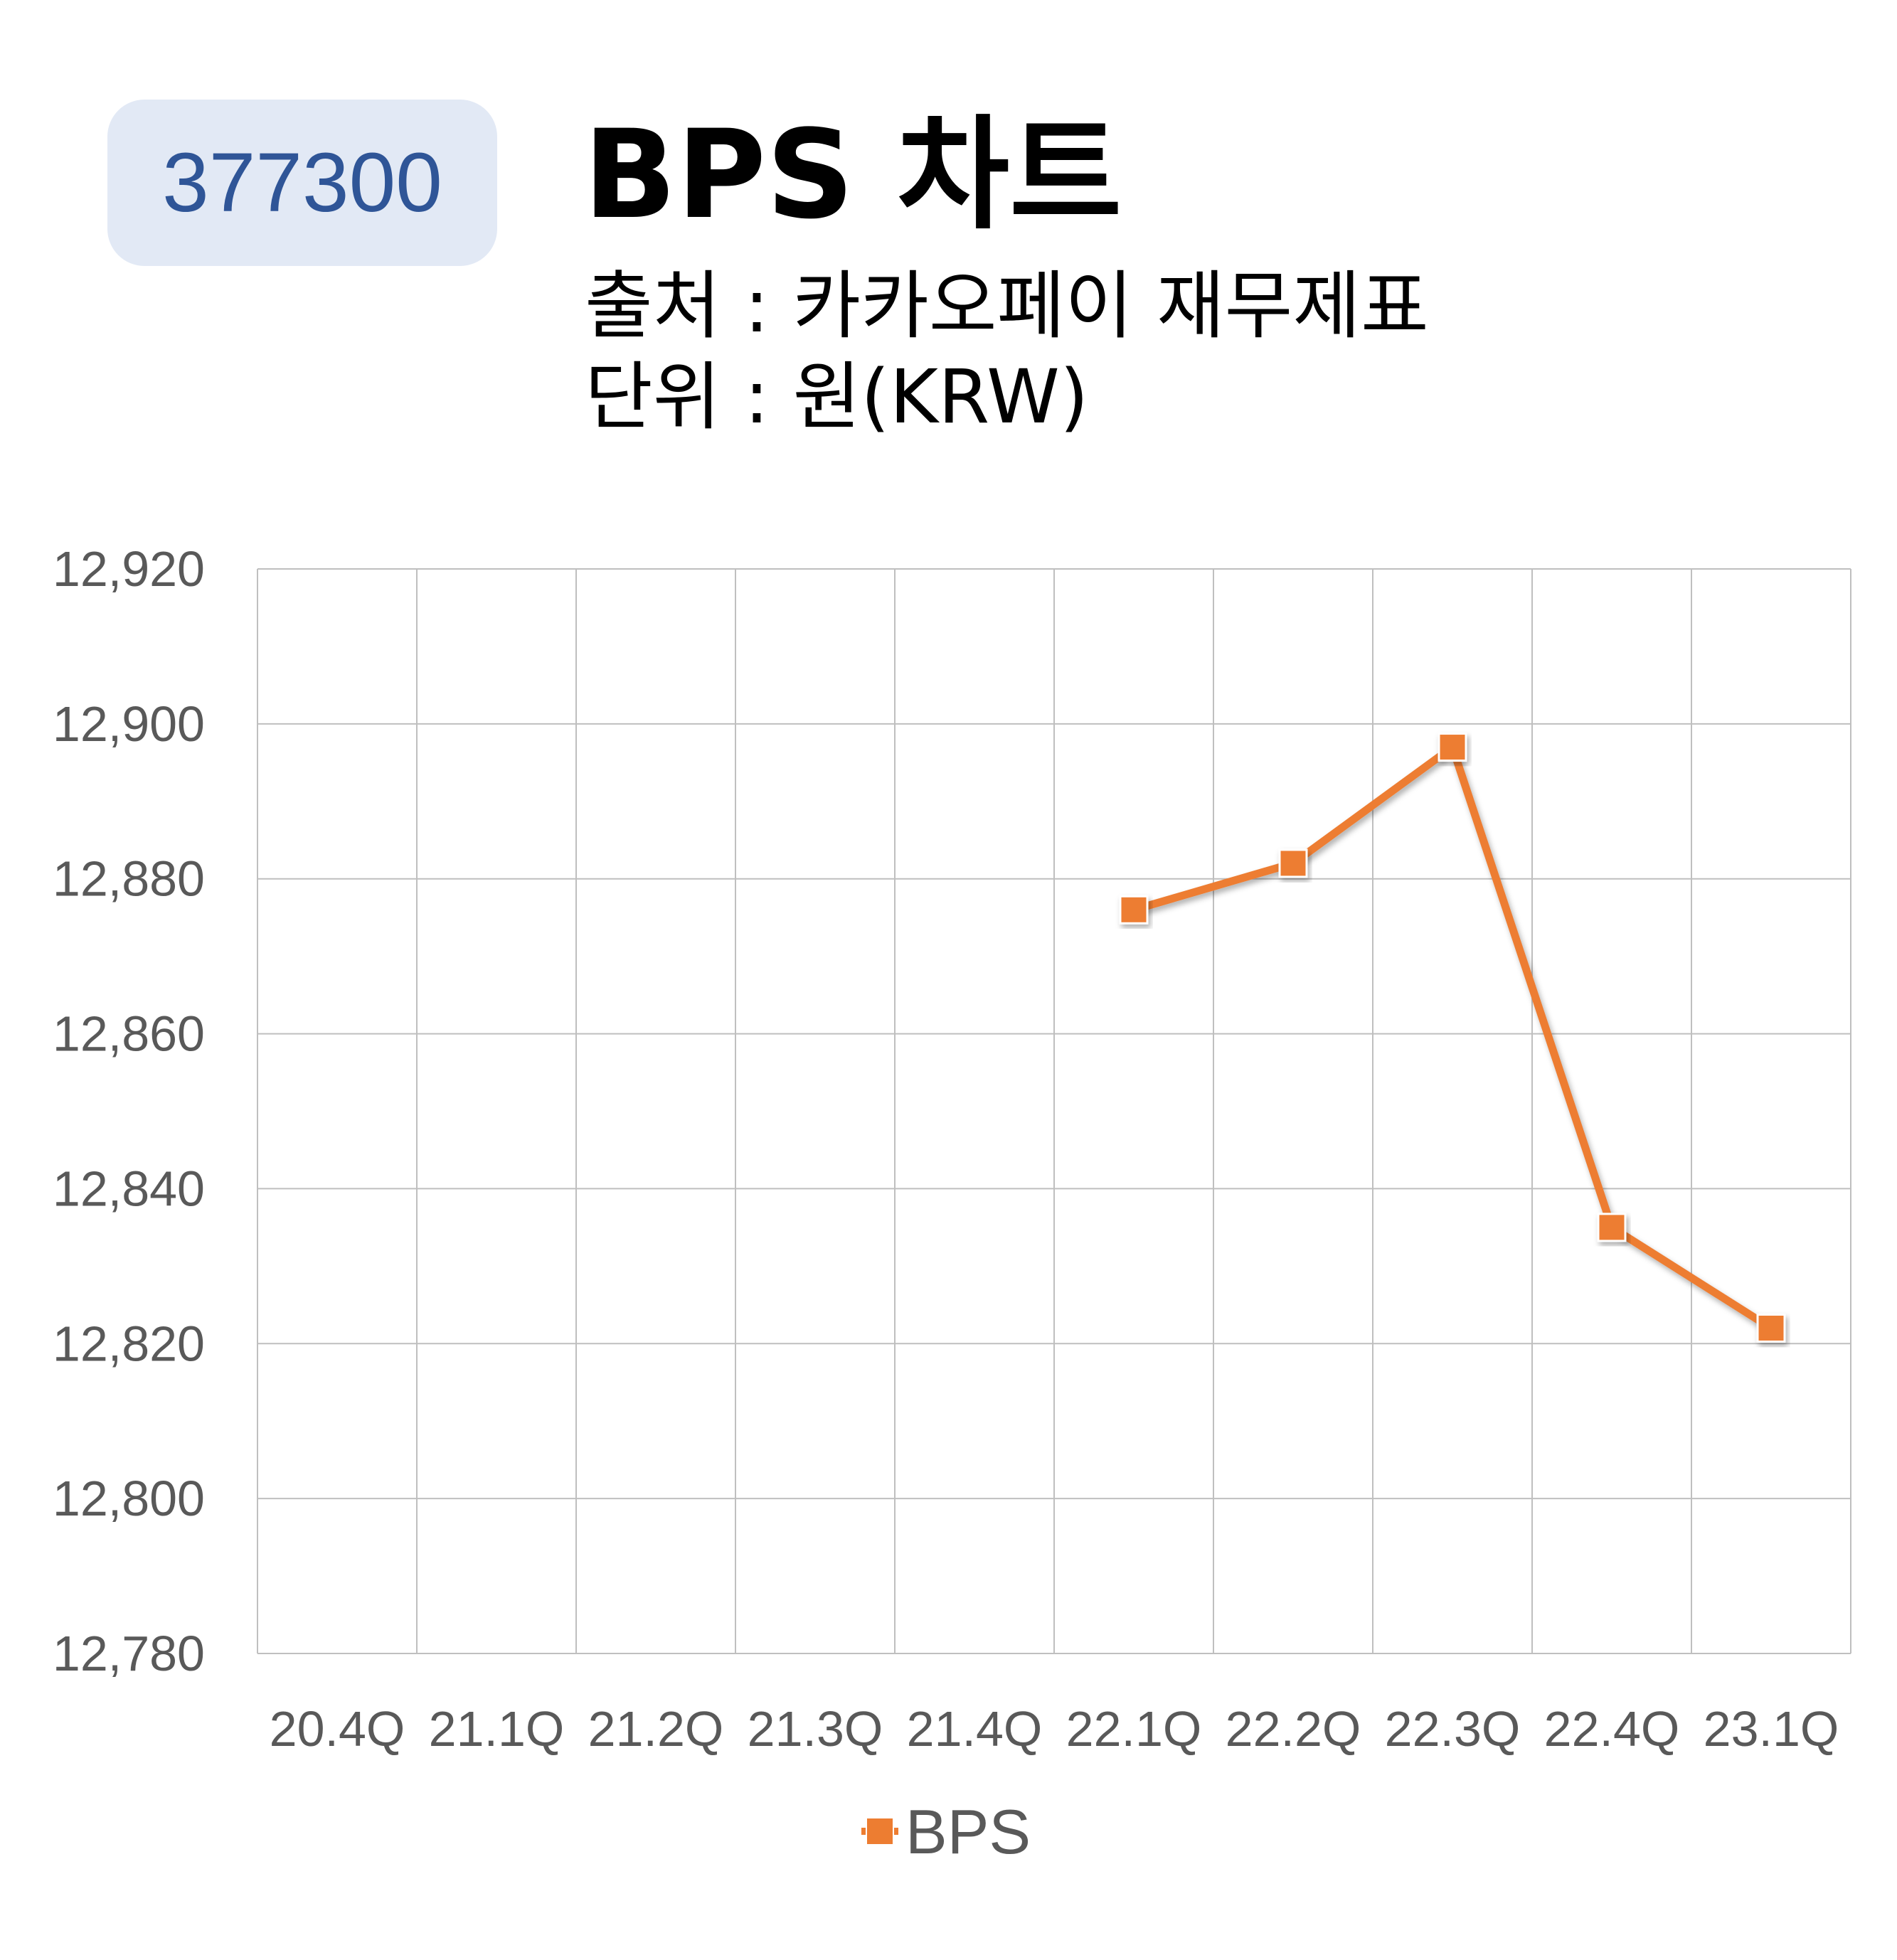  I want to click on series-bps, so click(1452, 1038).